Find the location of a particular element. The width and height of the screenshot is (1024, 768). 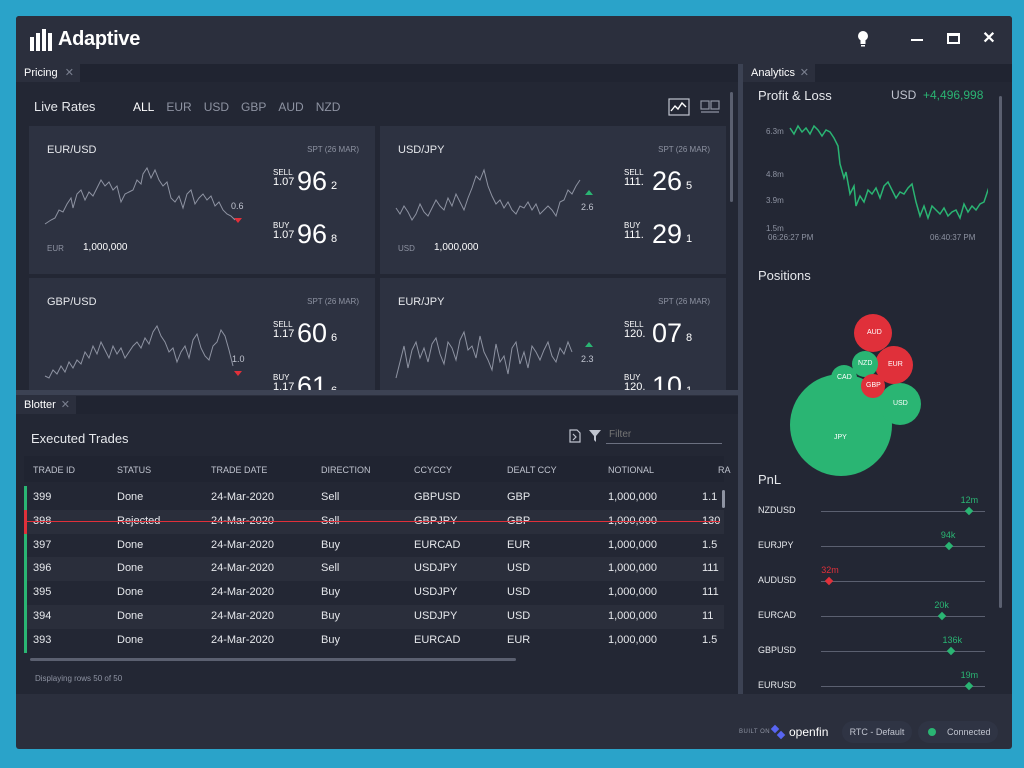

buy-price-button: BUY 1.17 61 6 is located at coordinates (318, 380).